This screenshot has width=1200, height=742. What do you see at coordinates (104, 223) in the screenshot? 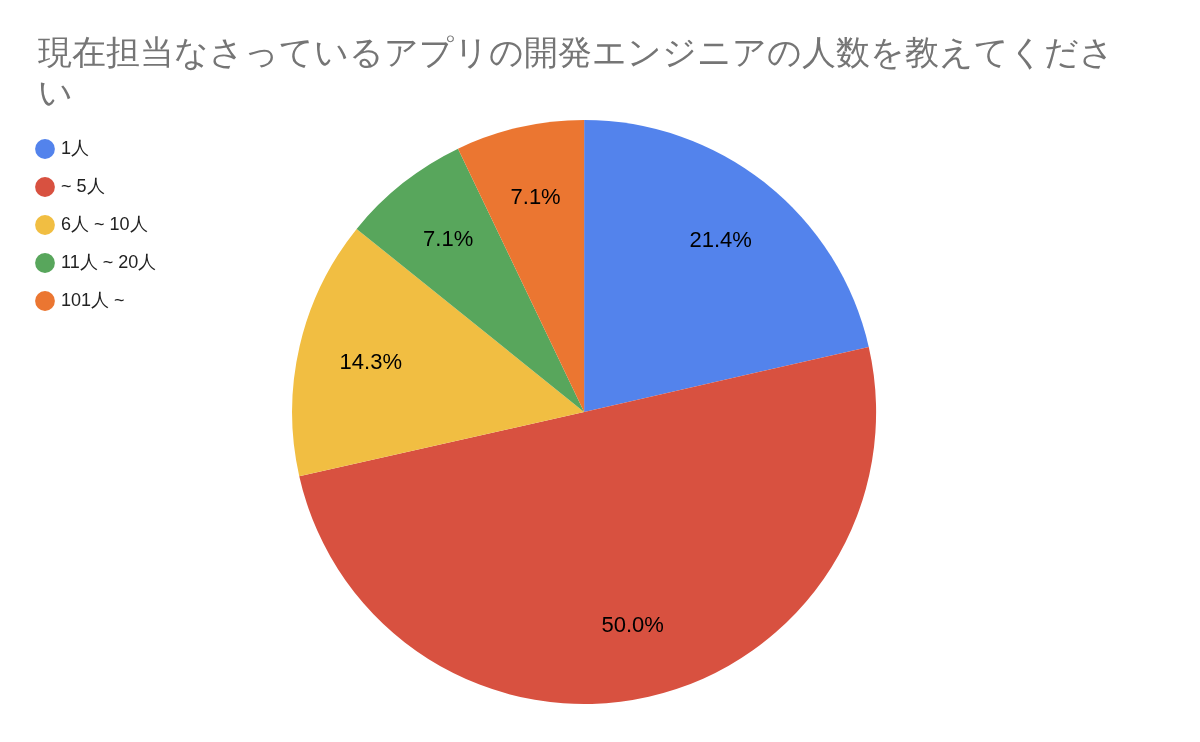
I see `legend-label: 6人 ~ 10人` at bounding box center [104, 223].